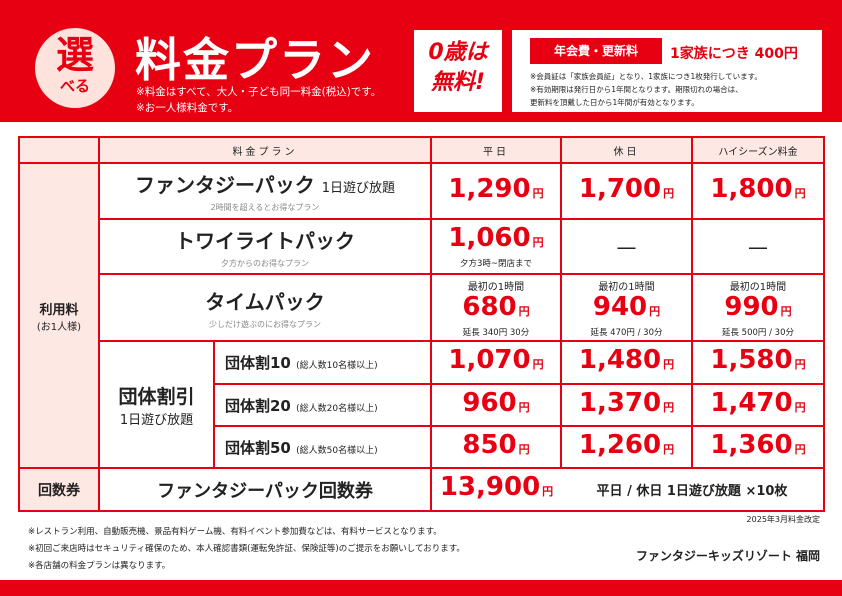 The image size is (842, 596). I want to click on price-cell: 850 円, so click(496, 447).